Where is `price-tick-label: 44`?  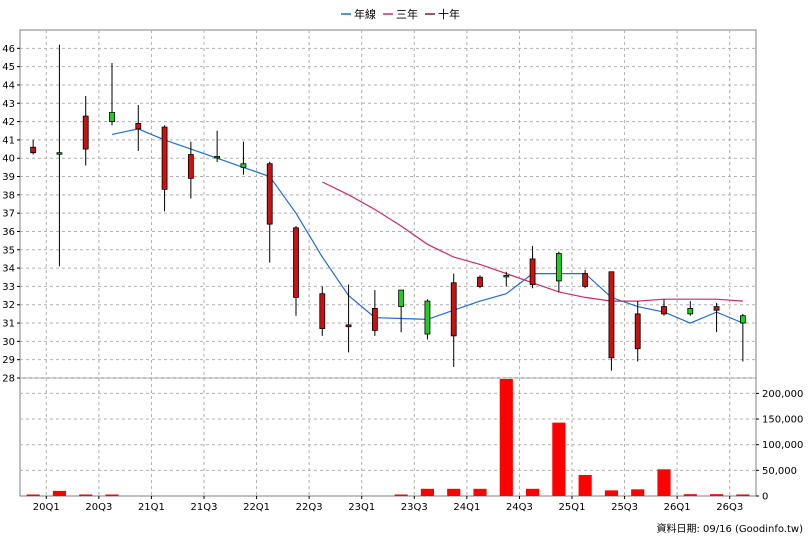 price-tick-label: 44 is located at coordinates (8, 85).